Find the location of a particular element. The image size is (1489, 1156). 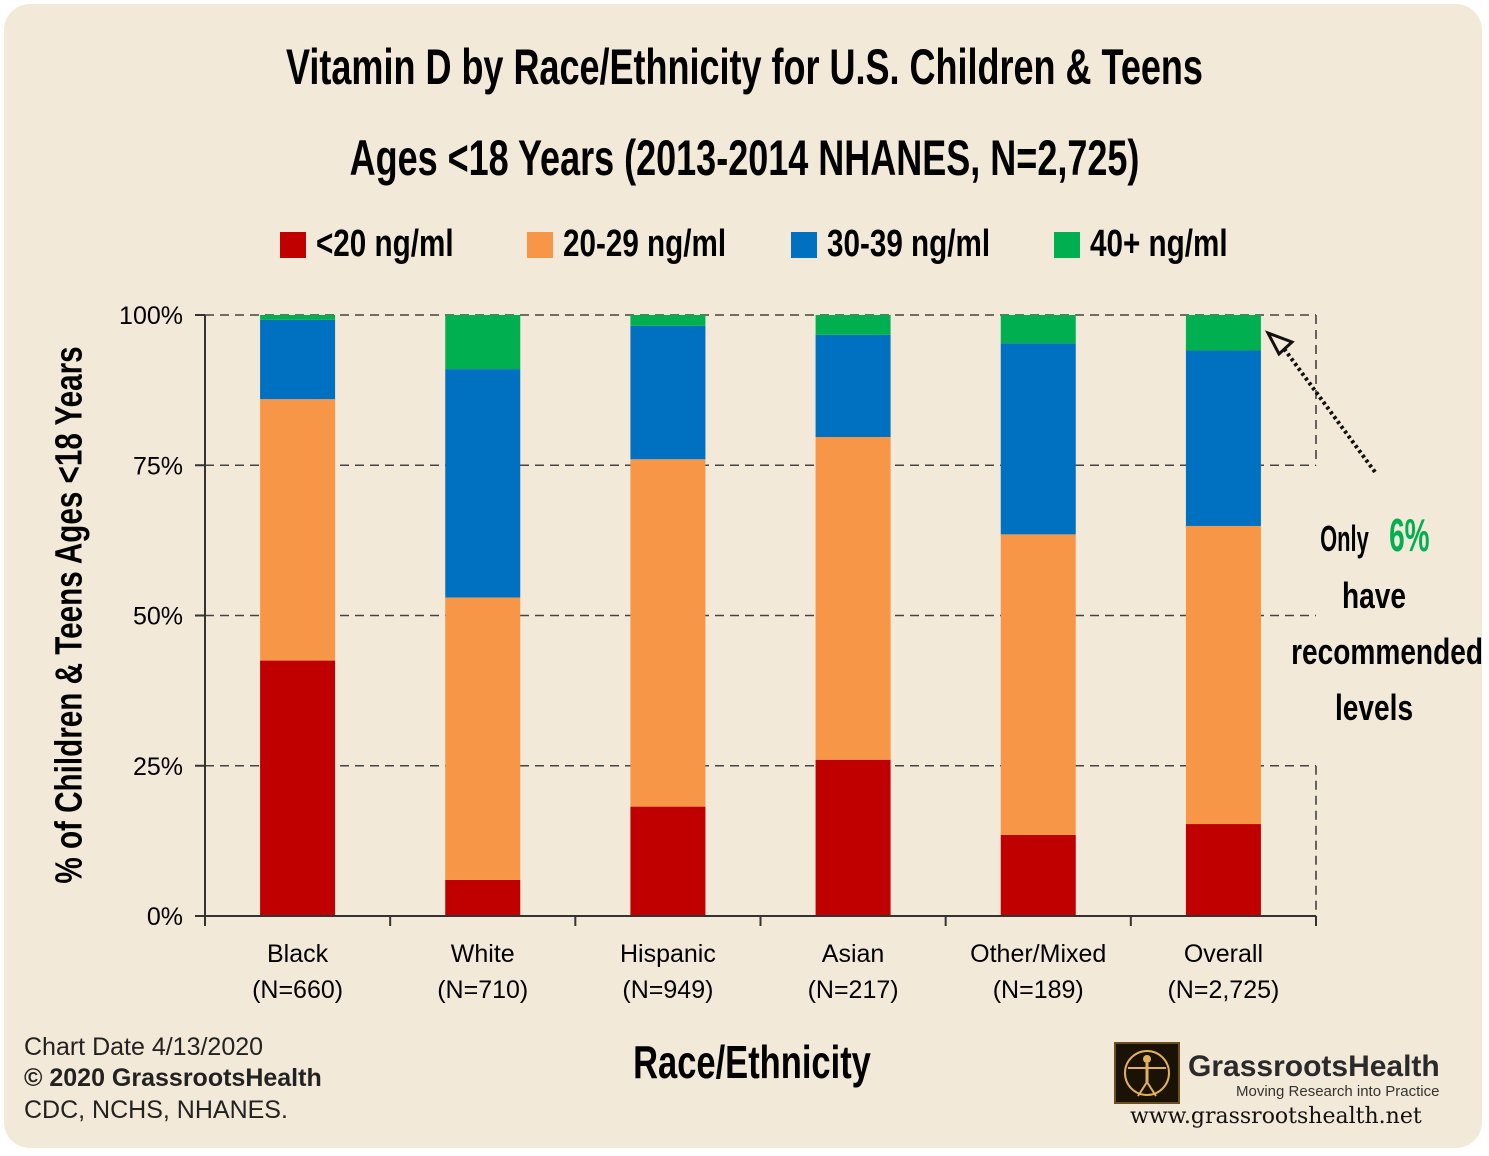

x-axis-title: Race/Ethnicity is located at coordinates (752, 1062).